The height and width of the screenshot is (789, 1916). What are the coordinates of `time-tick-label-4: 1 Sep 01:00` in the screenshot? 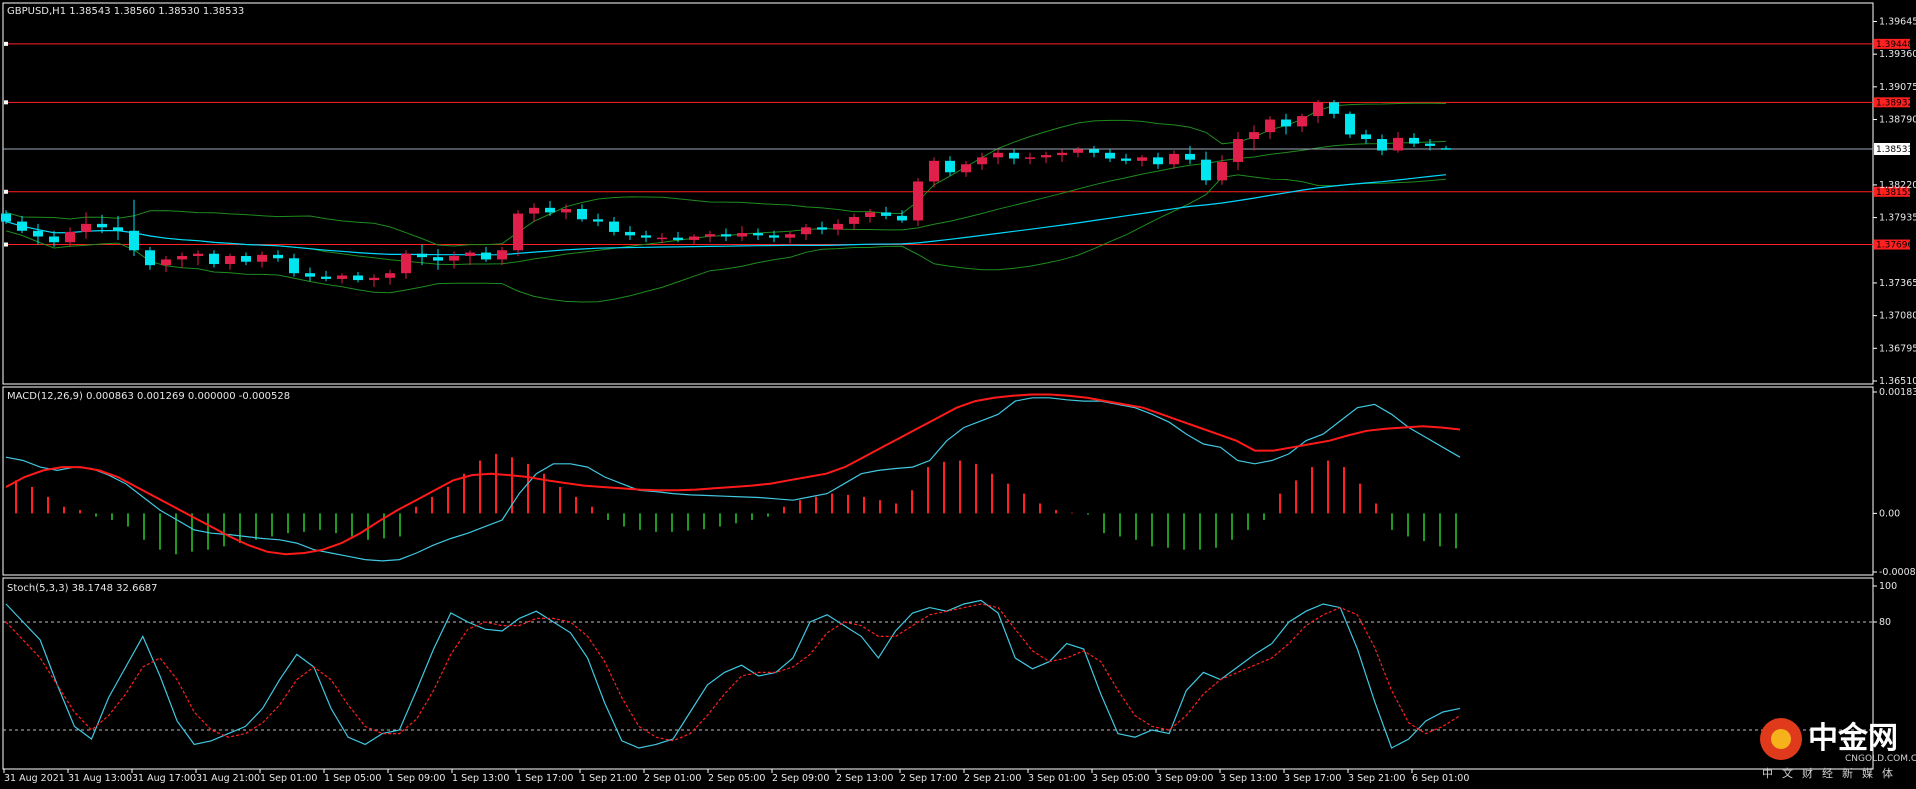 It's located at (288, 778).